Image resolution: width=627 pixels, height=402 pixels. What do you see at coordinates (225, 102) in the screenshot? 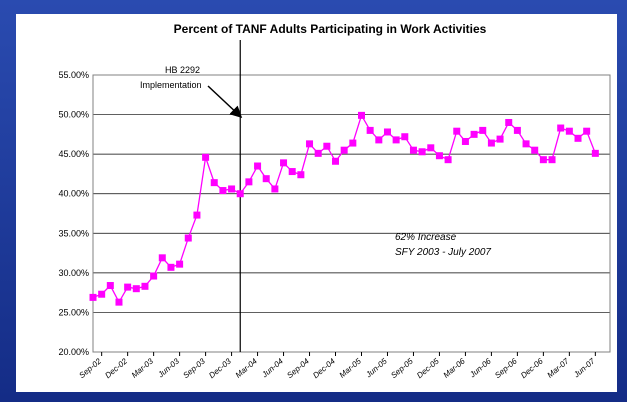
I see `arrow` at bounding box center [225, 102].